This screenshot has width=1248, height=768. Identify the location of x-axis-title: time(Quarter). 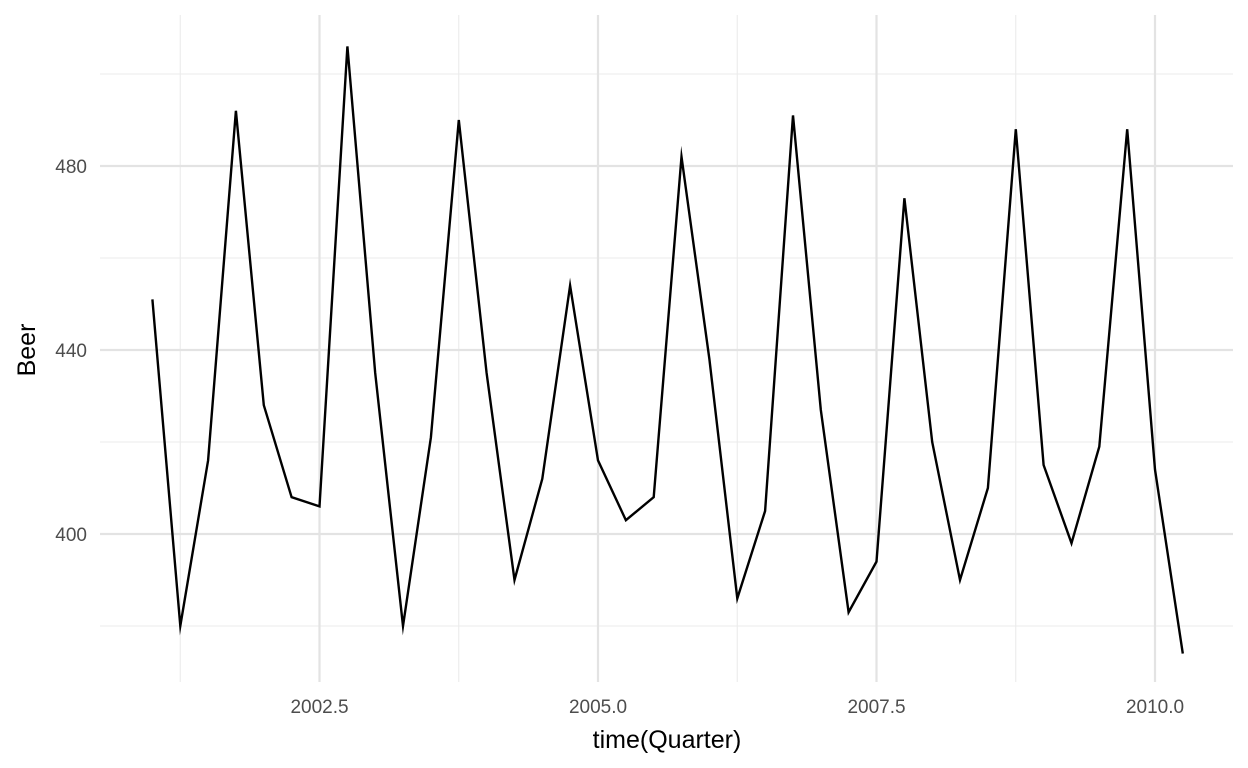
(667, 740).